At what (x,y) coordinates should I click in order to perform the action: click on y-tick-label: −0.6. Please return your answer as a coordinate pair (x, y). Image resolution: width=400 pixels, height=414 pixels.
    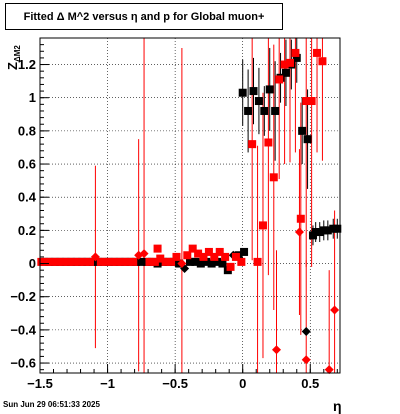
    Looking at the image, I should click on (23, 363).